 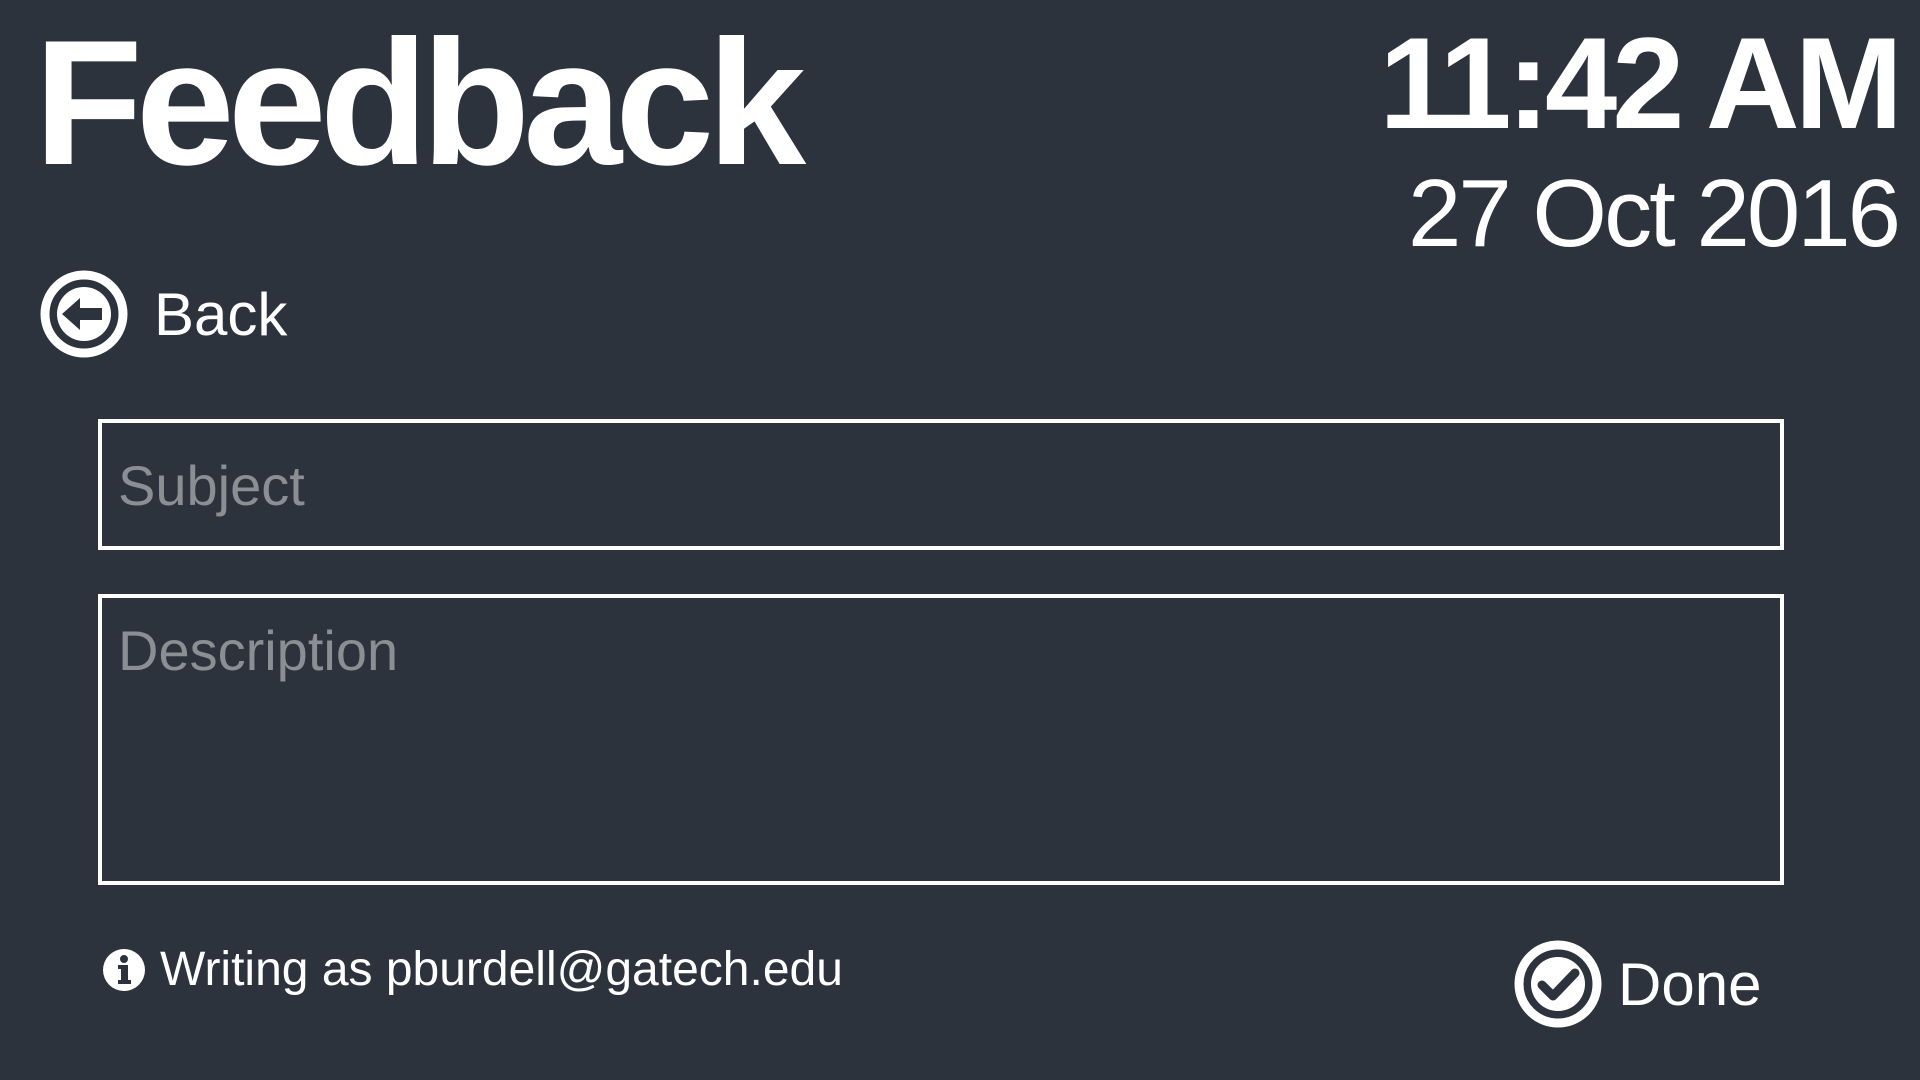 What do you see at coordinates (1690, 984) in the screenshot?
I see `done-label: Done` at bounding box center [1690, 984].